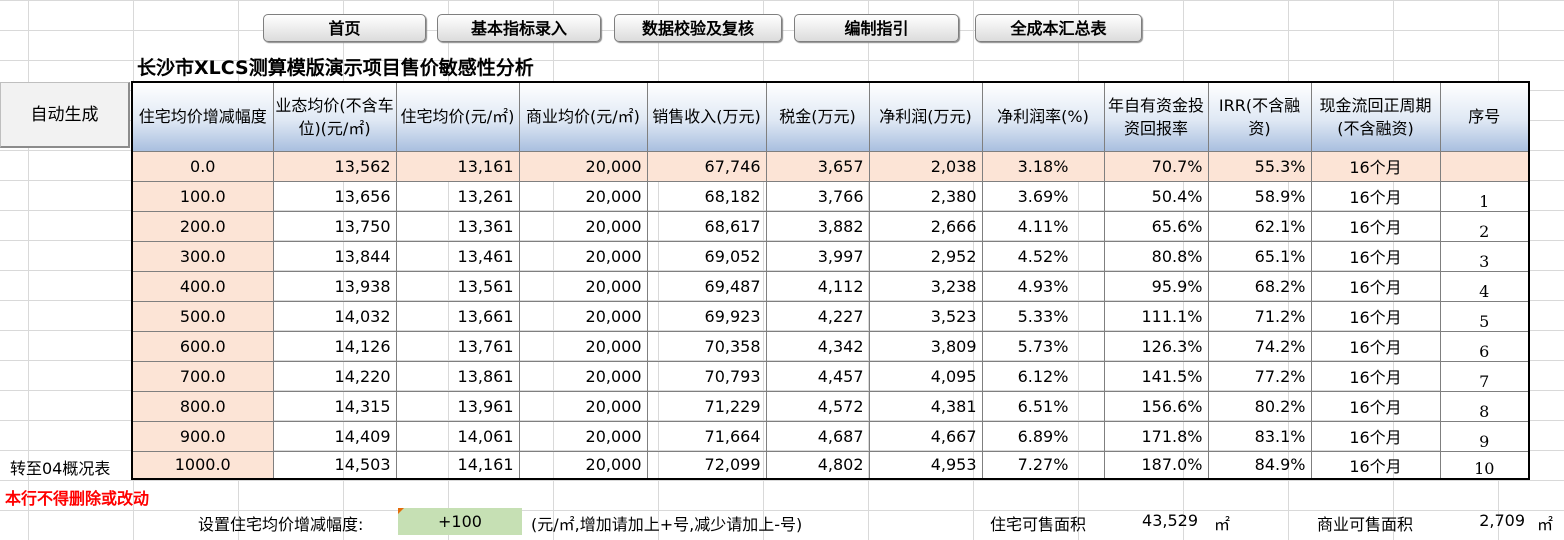  What do you see at coordinates (1156, 166) in the screenshot?
I see `cell-annual-return: 70.7%` at bounding box center [1156, 166].